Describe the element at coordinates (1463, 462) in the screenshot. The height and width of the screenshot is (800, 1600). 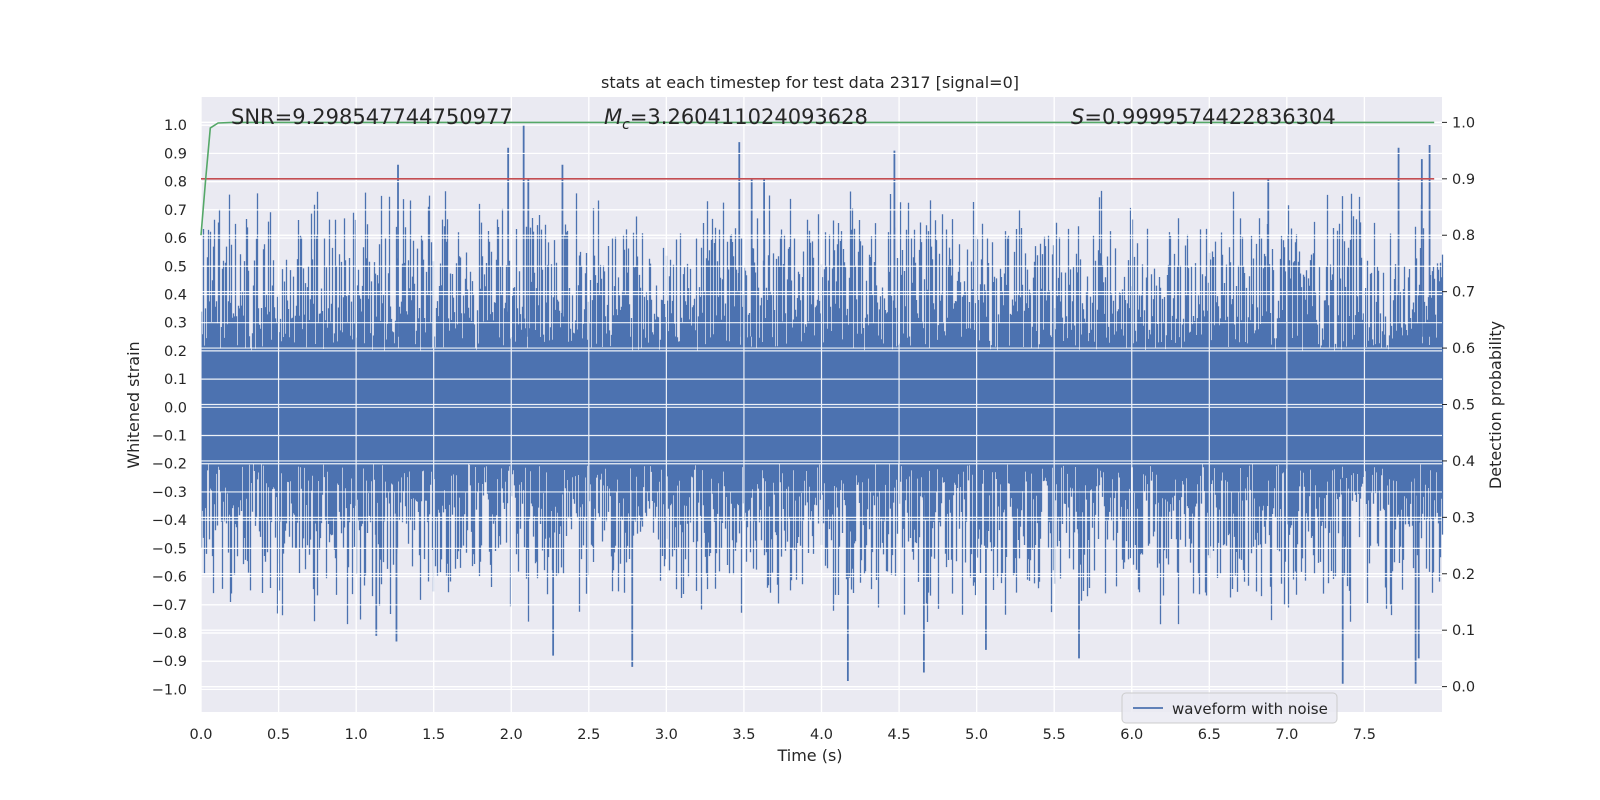
I see `y2-tick-label: 0.4` at that location.